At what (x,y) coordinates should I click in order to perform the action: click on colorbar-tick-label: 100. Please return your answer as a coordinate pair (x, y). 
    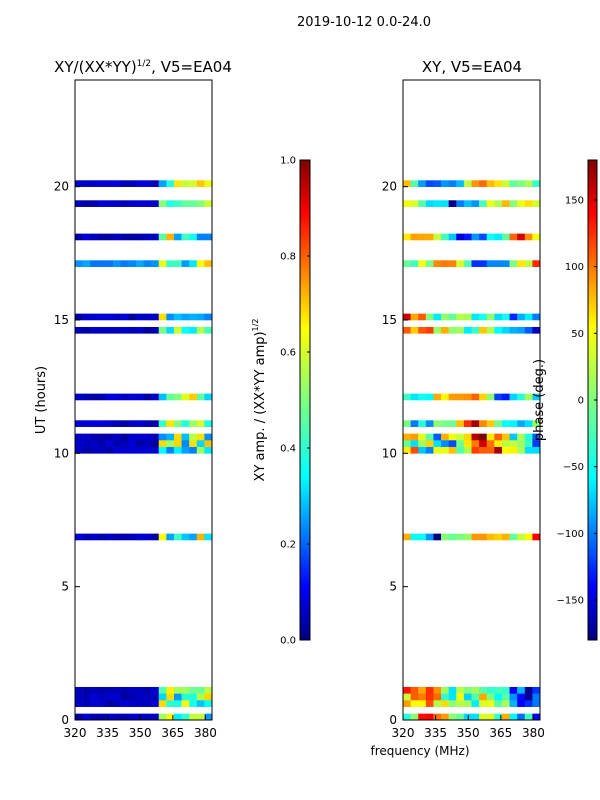
    Looking at the image, I should click on (574, 267).